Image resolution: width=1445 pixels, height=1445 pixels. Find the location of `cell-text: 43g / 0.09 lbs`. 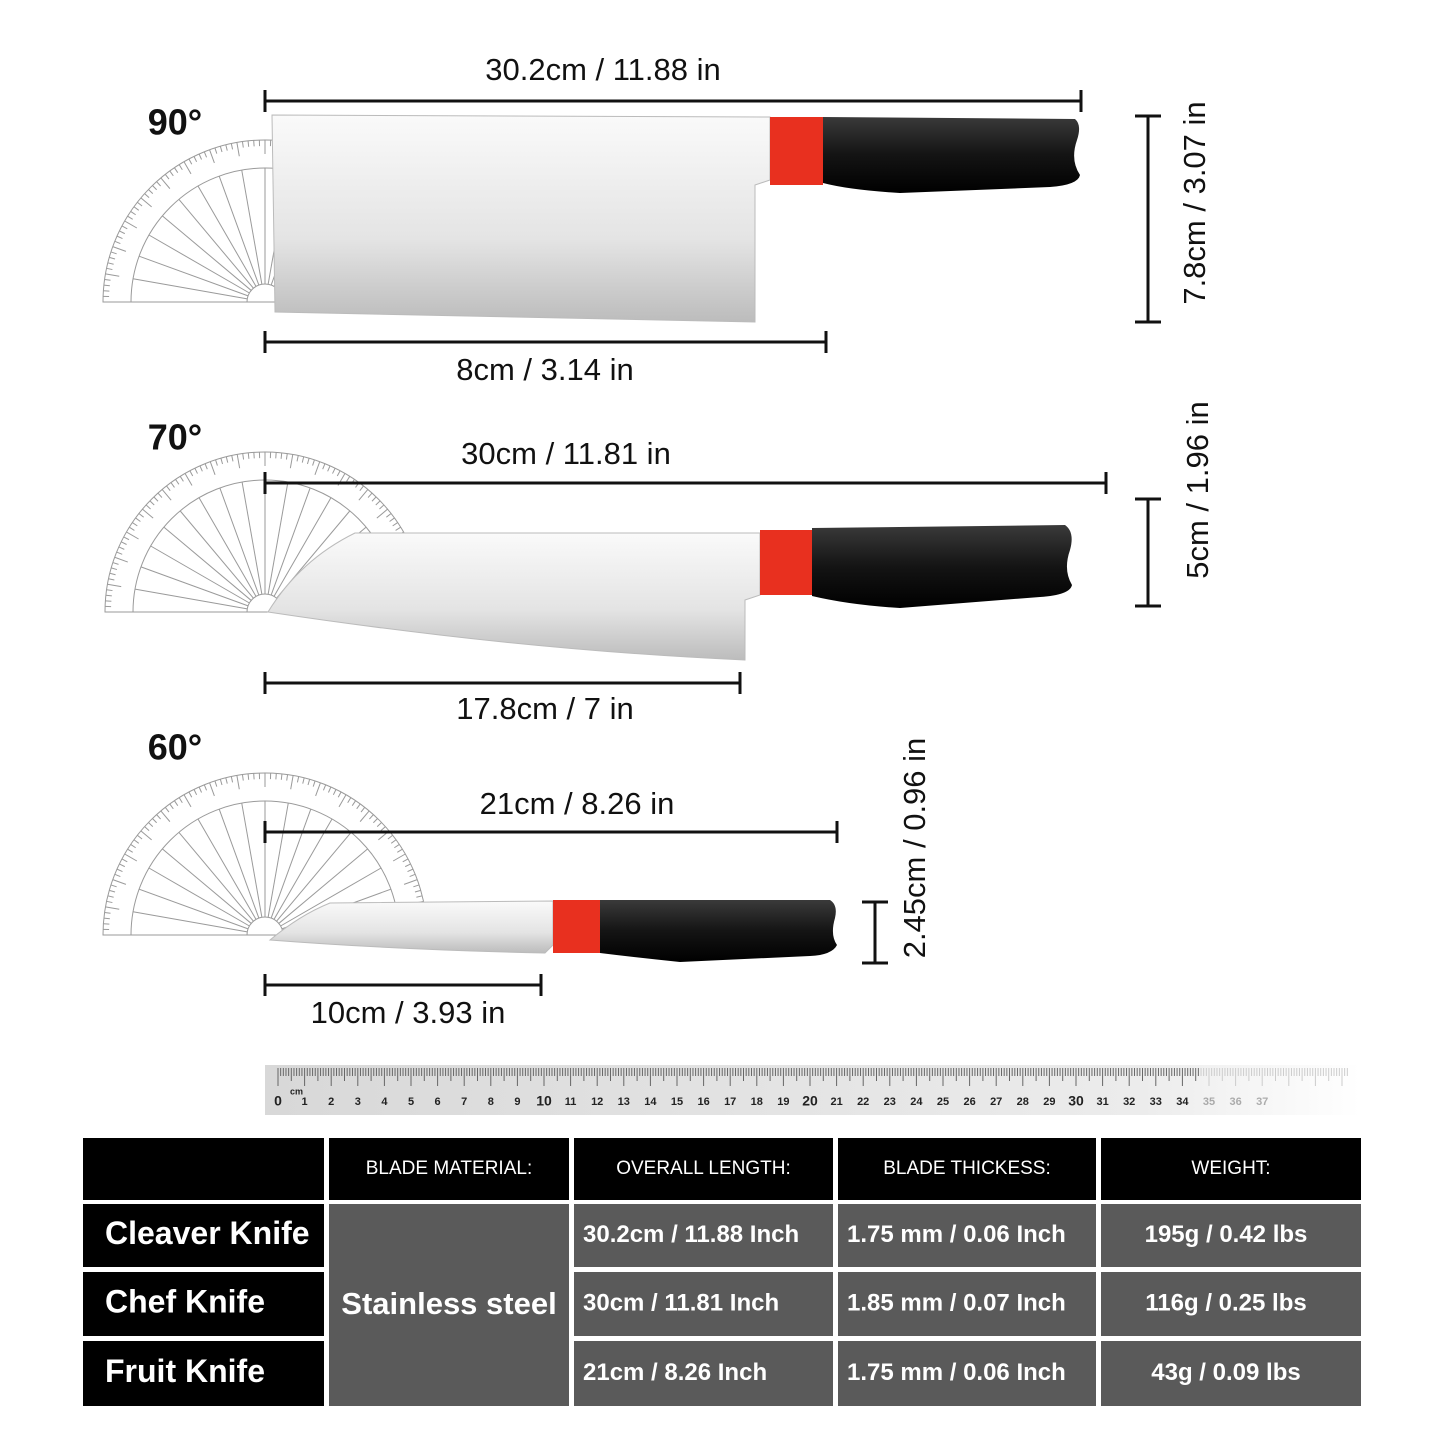

cell-text: 43g / 0.09 lbs is located at coordinates (1225, 1372).